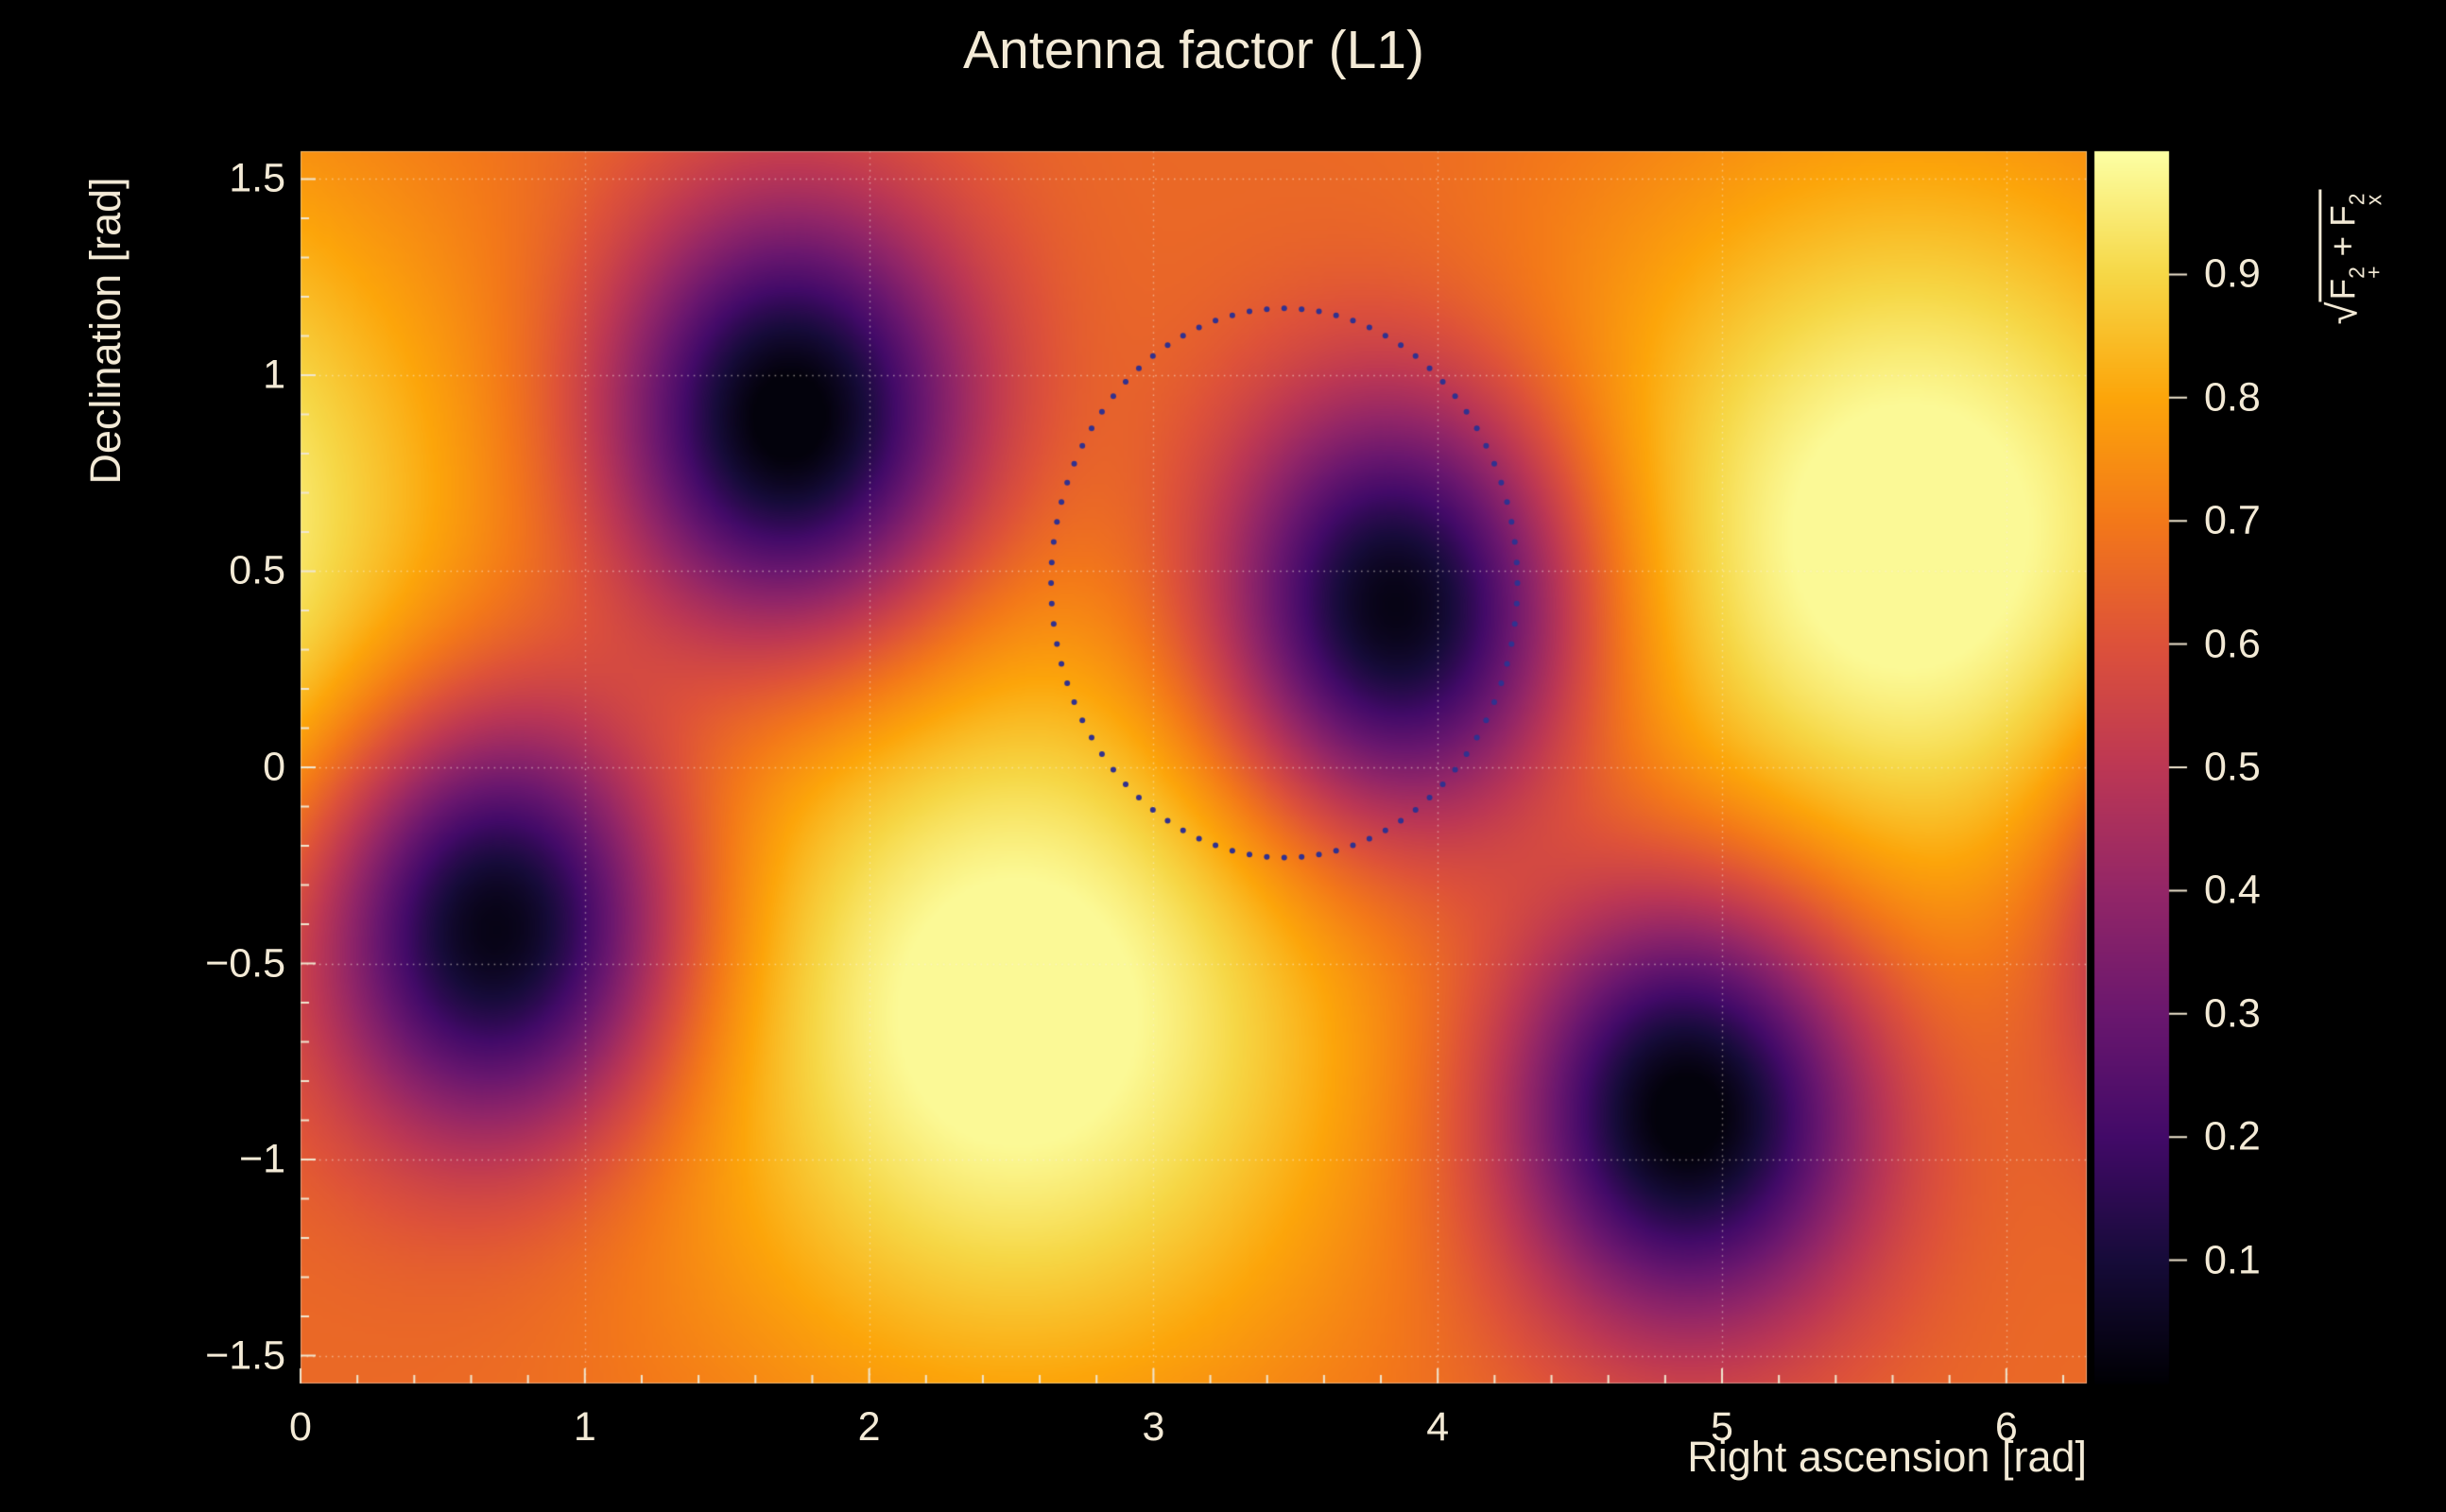  What do you see at coordinates (105, 331) in the screenshot?
I see `y-axis-title: Declination [rad]` at bounding box center [105, 331].